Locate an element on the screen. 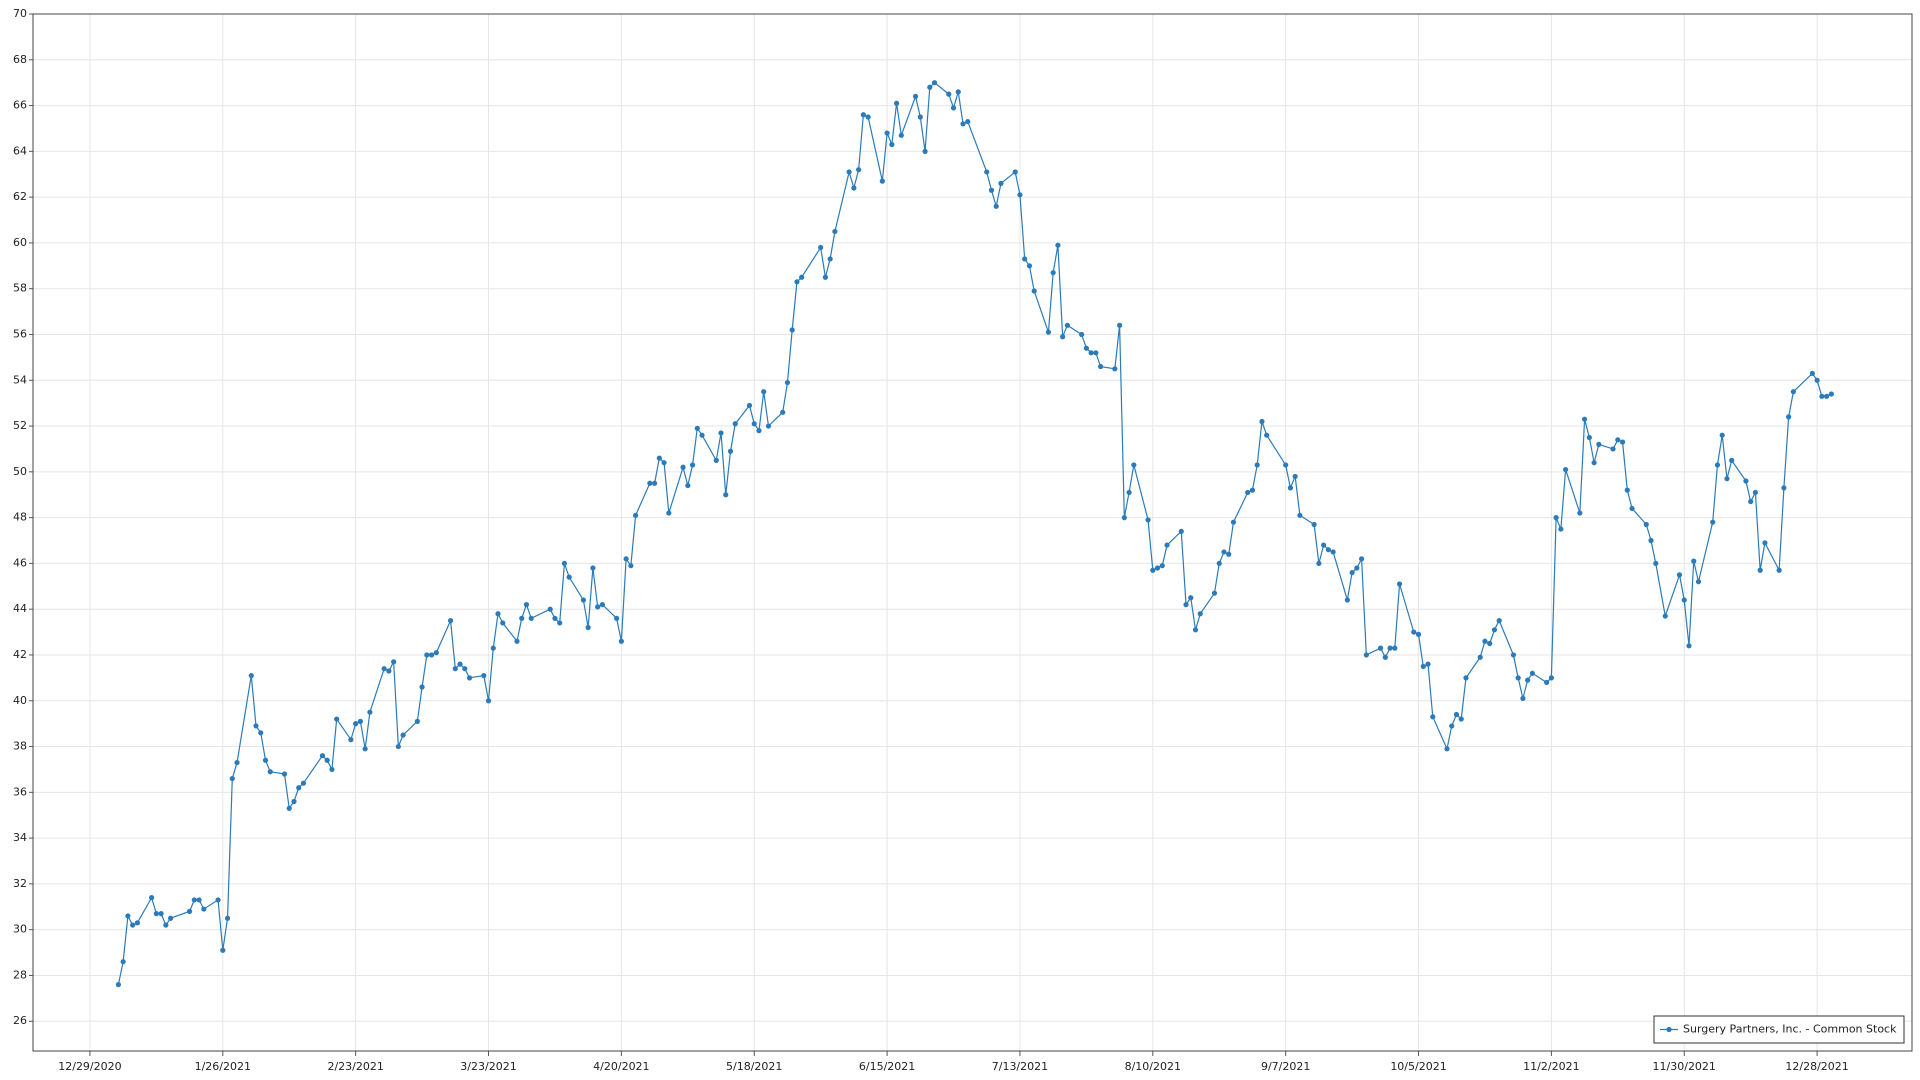  x-tick-label: 10/5/2021 is located at coordinates (1418, 1066).